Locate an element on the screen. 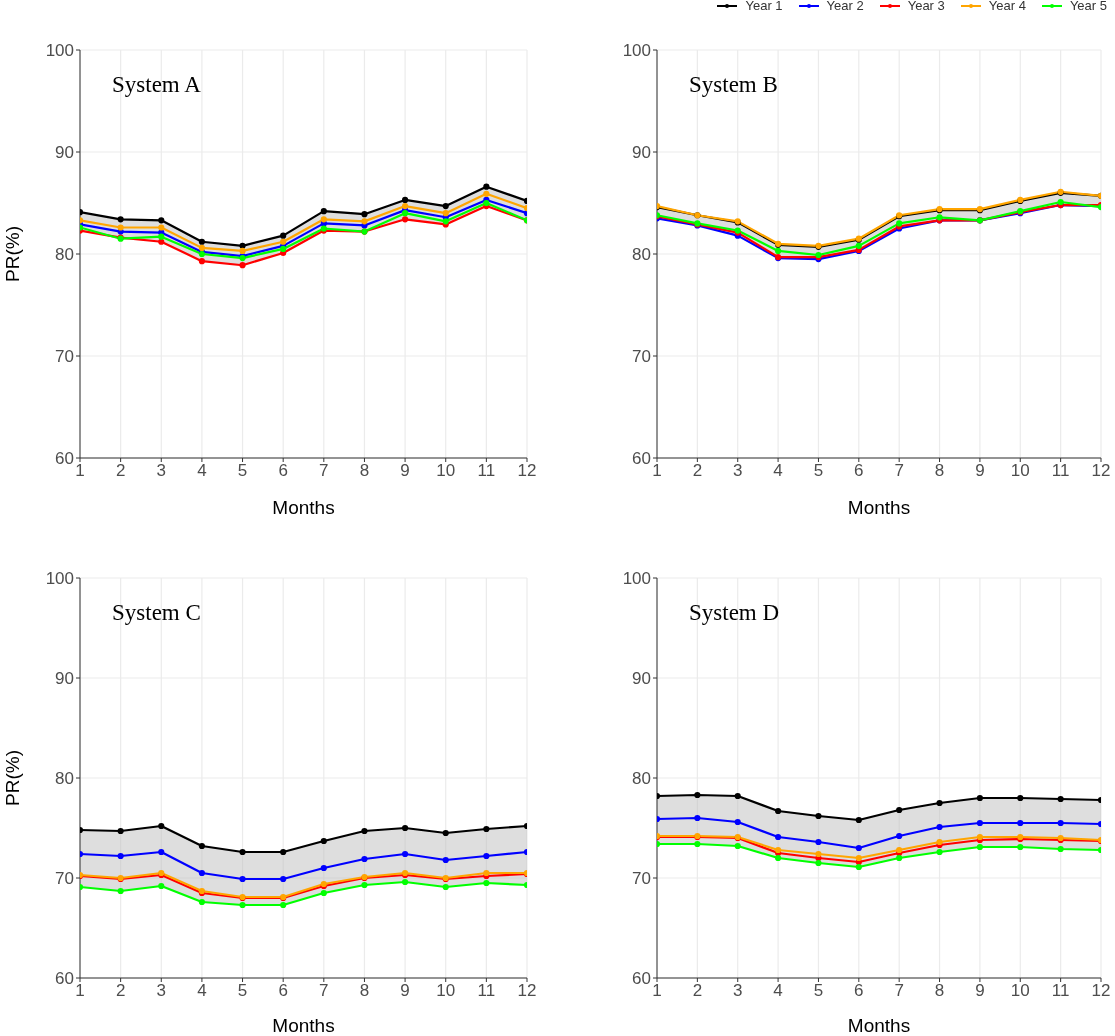 This screenshot has width=1115, height=1036. legend-label: Year 1 is located at coordinates (764, 6).